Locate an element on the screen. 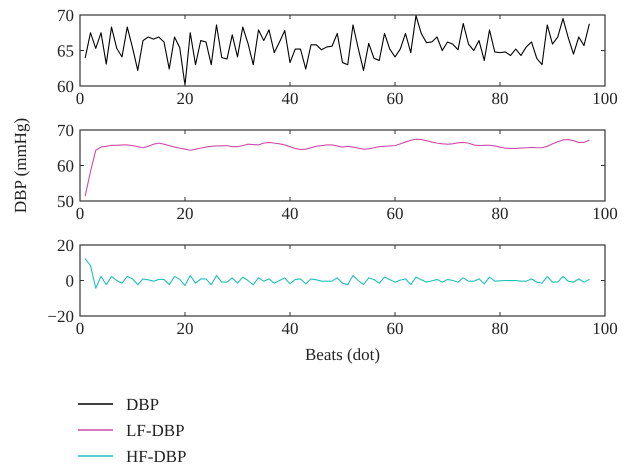  y-tick-label: 0 is located at coordinates (70, 281).